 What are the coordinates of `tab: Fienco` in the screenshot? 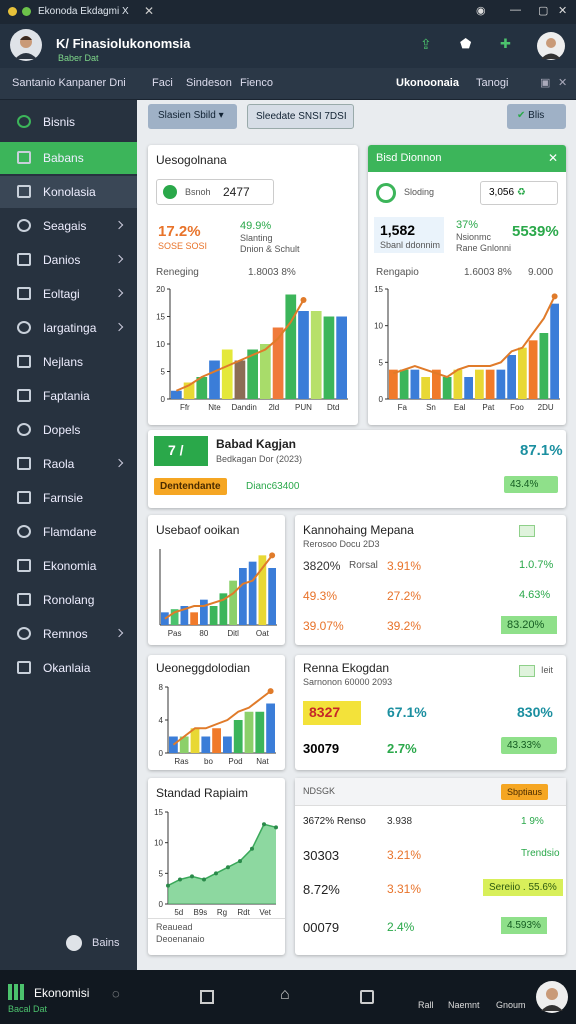 It's located at (257, 83).